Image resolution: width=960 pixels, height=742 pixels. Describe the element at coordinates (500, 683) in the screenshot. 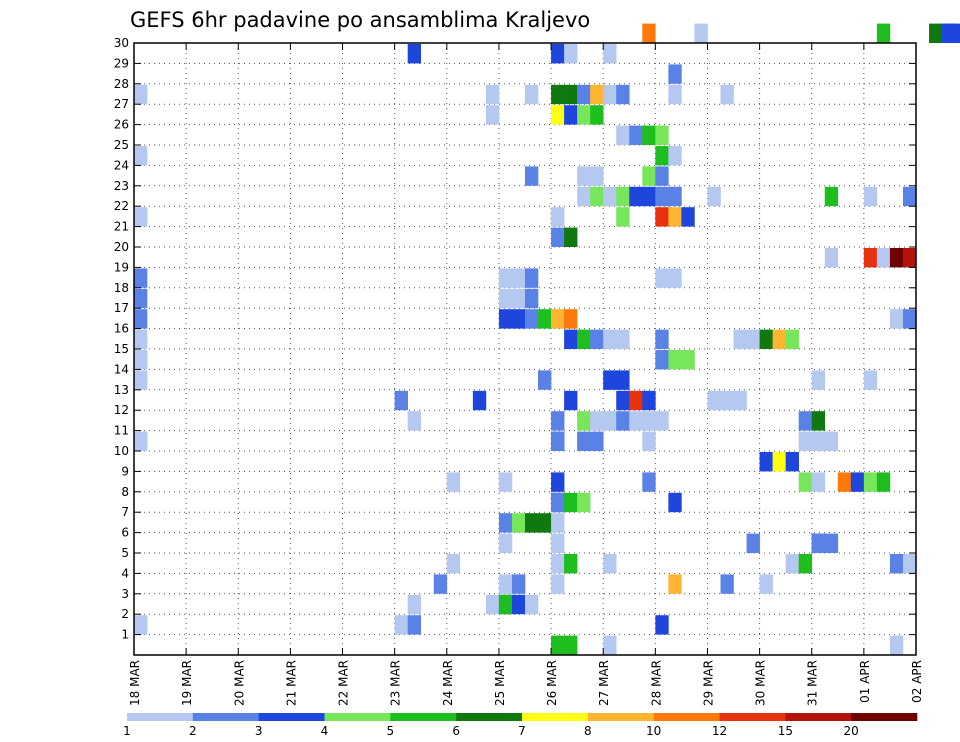

I see `x-tick-label: 25 MAR` at that location.